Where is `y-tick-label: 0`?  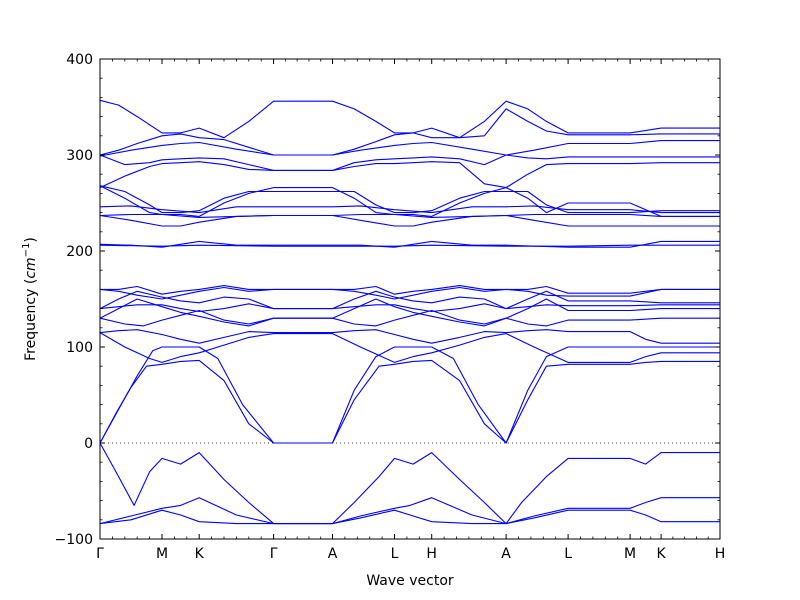
y-tick-label: 0 is located at coordinates (88, 444).